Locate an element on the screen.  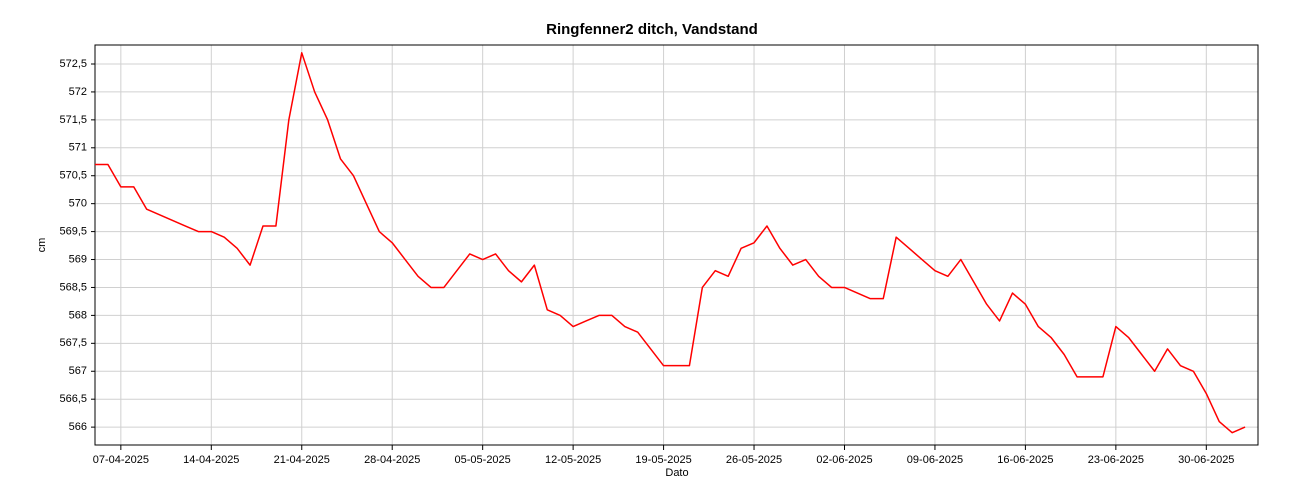
y-tick-label: 566,5 is located at coordinates (73, 399).